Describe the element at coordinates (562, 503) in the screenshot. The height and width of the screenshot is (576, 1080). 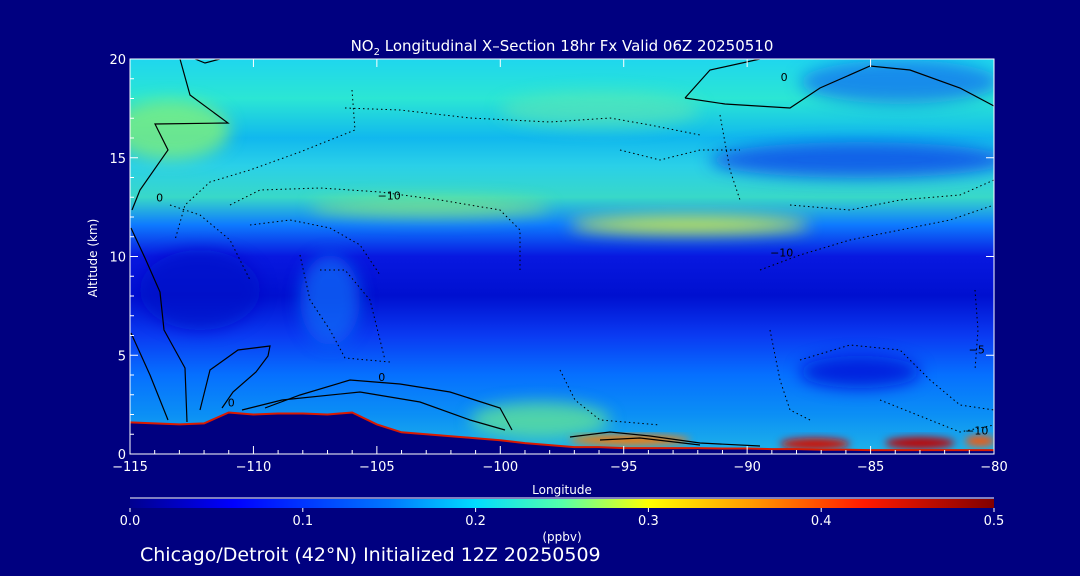
I see `colorbar-gradient` at that location.